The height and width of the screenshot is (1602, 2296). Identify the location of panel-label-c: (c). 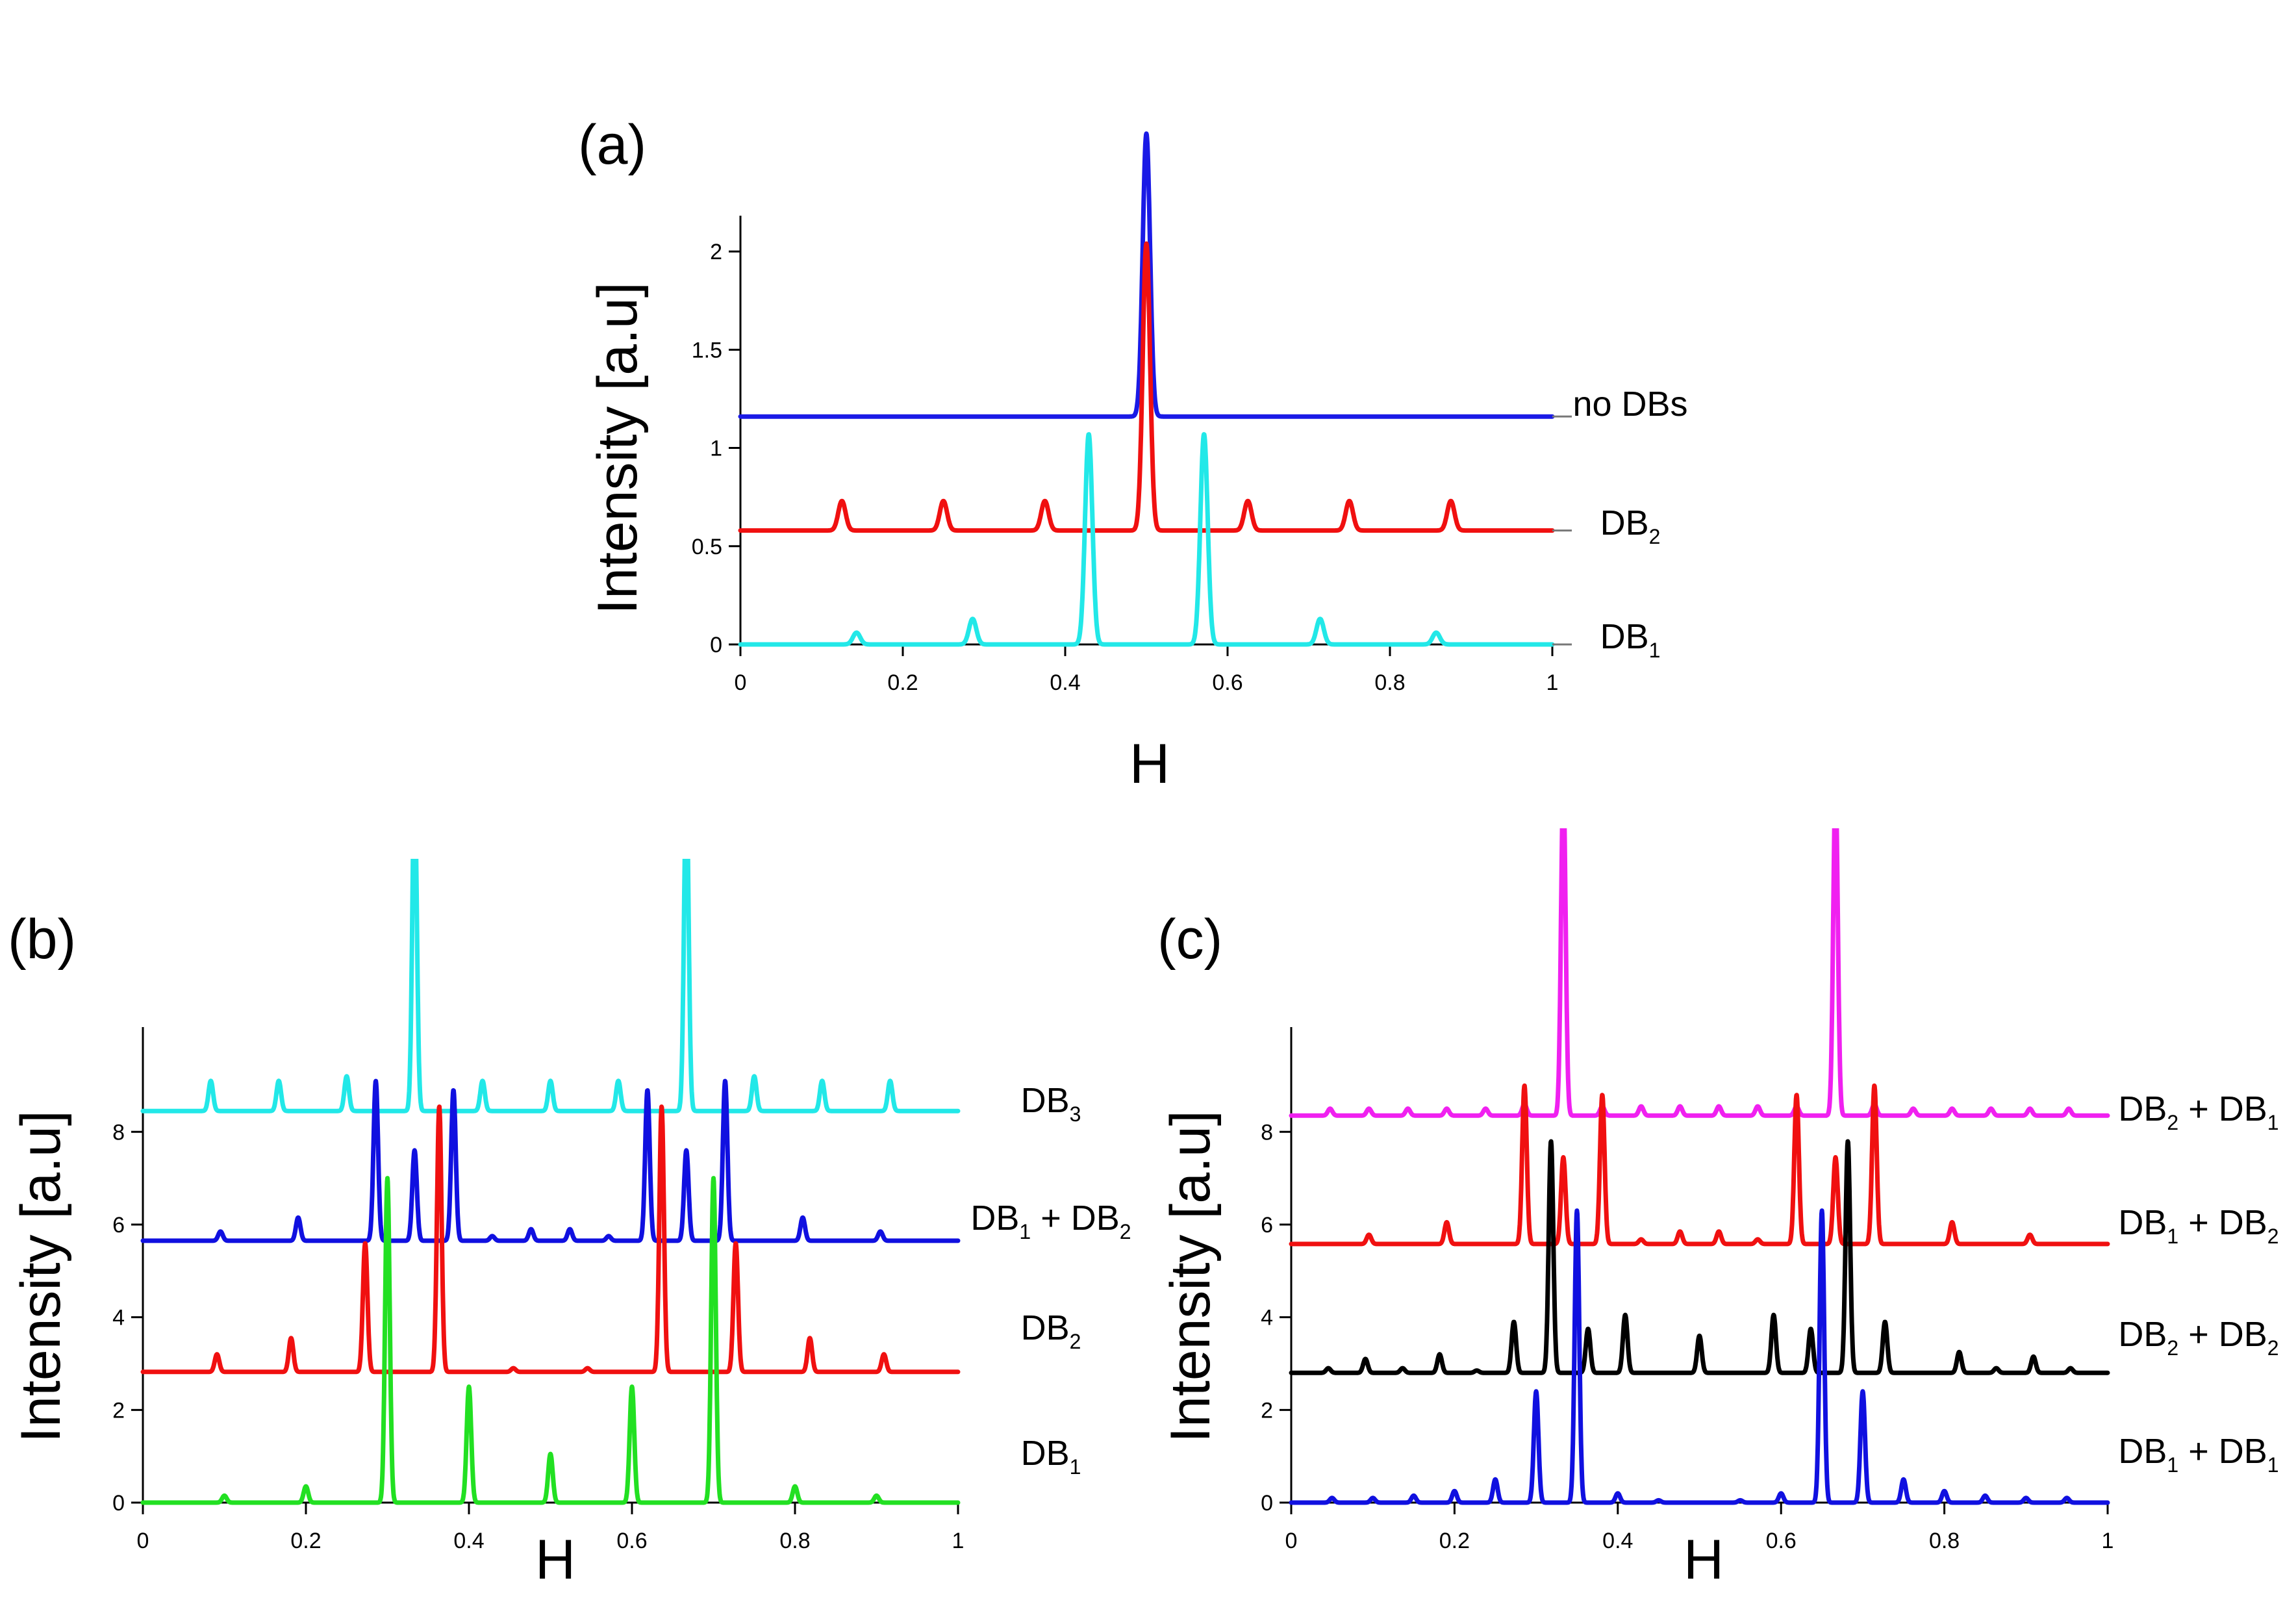
(1189, 939).